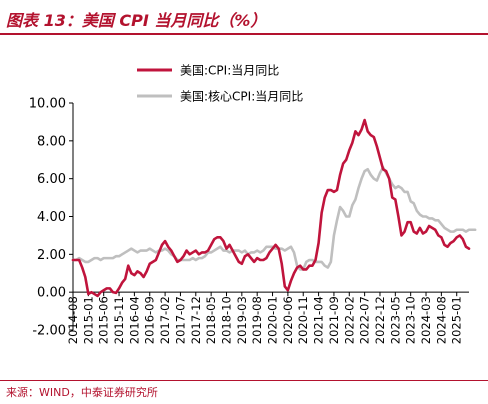 This screenshot has height=404, width=488. Describe the element at coordinates (319, 320) in the screenshot. I see `x-tick-label: 2021-04` at that location.